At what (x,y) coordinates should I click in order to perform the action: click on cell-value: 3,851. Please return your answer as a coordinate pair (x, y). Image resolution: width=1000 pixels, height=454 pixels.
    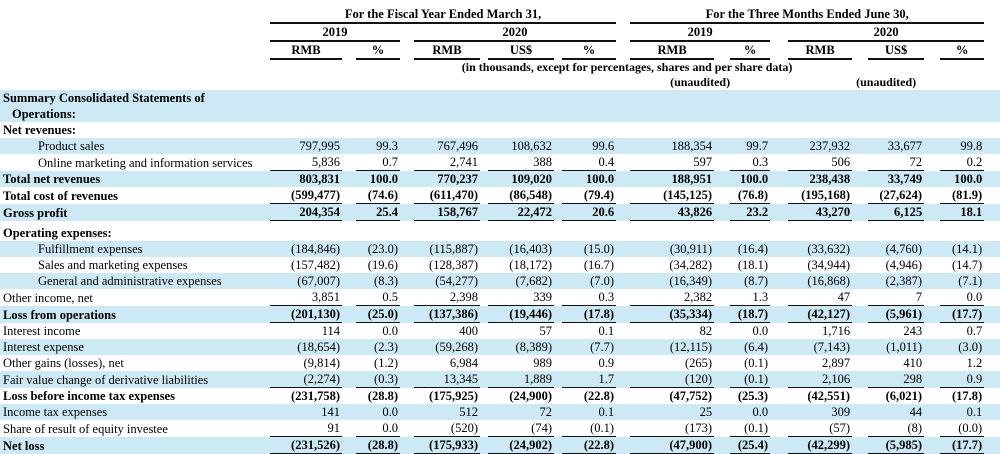
    Looking at the image, I should click on (306, 297).